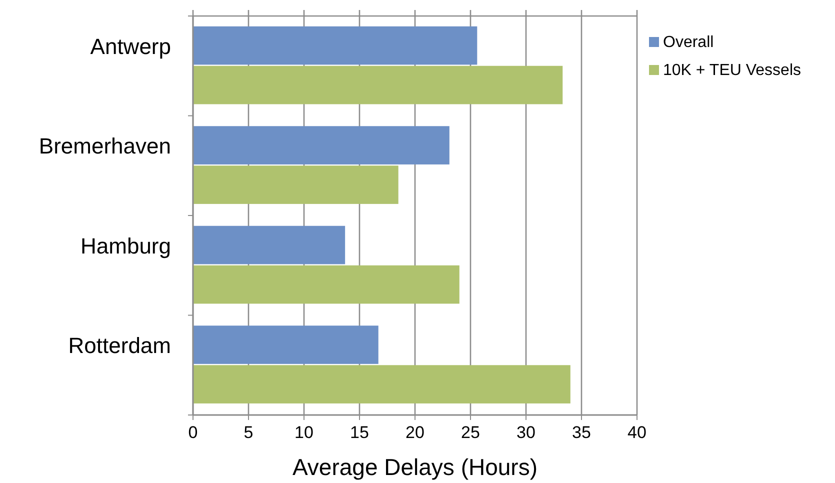 The height and width of the screenshot is (483, 835). What do you see at coordinates (526, 432) in the screenshot?
I see `x-tick-label: 30` at bounding box center [526, 432].